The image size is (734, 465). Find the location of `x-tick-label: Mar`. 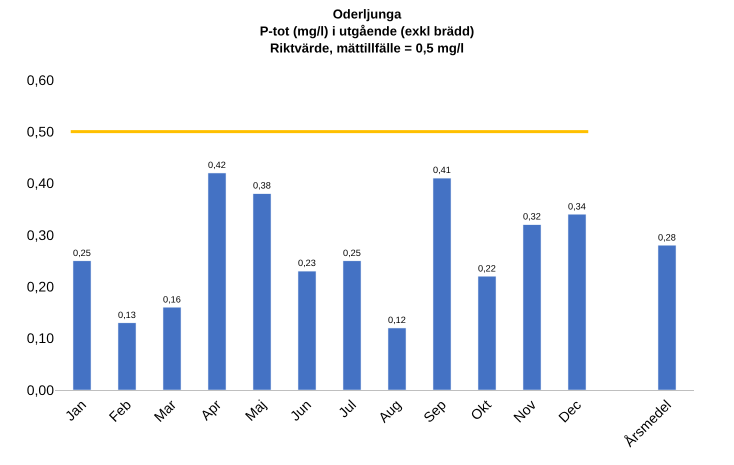

x-tick-label: Mar is located at coordinates (165, 410).